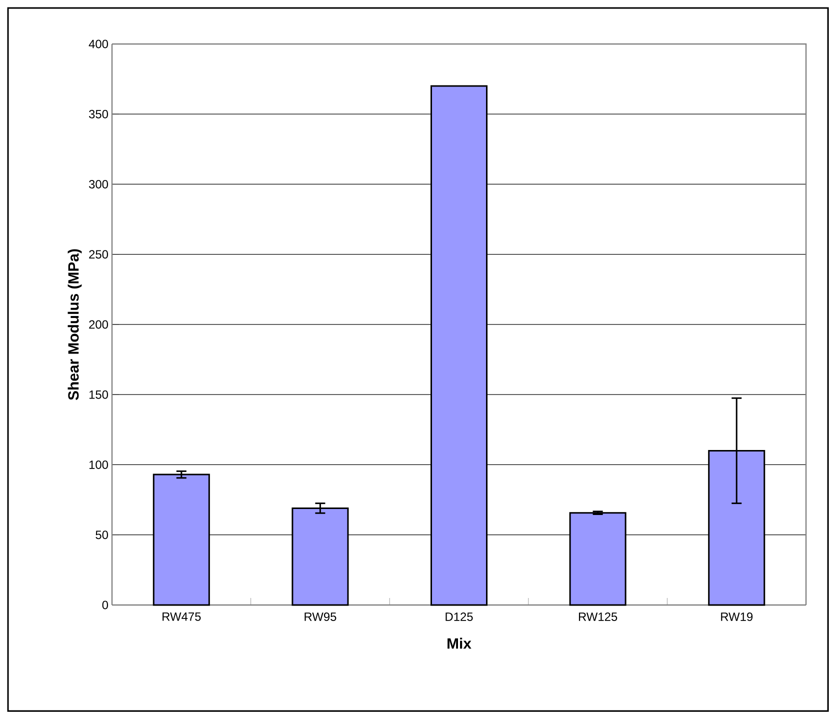 The height and width of the screenshot is (712, 829). Describe the element at coordinates (459, 616) in the screenshot. I see `x-tick-label: D125` at that location.